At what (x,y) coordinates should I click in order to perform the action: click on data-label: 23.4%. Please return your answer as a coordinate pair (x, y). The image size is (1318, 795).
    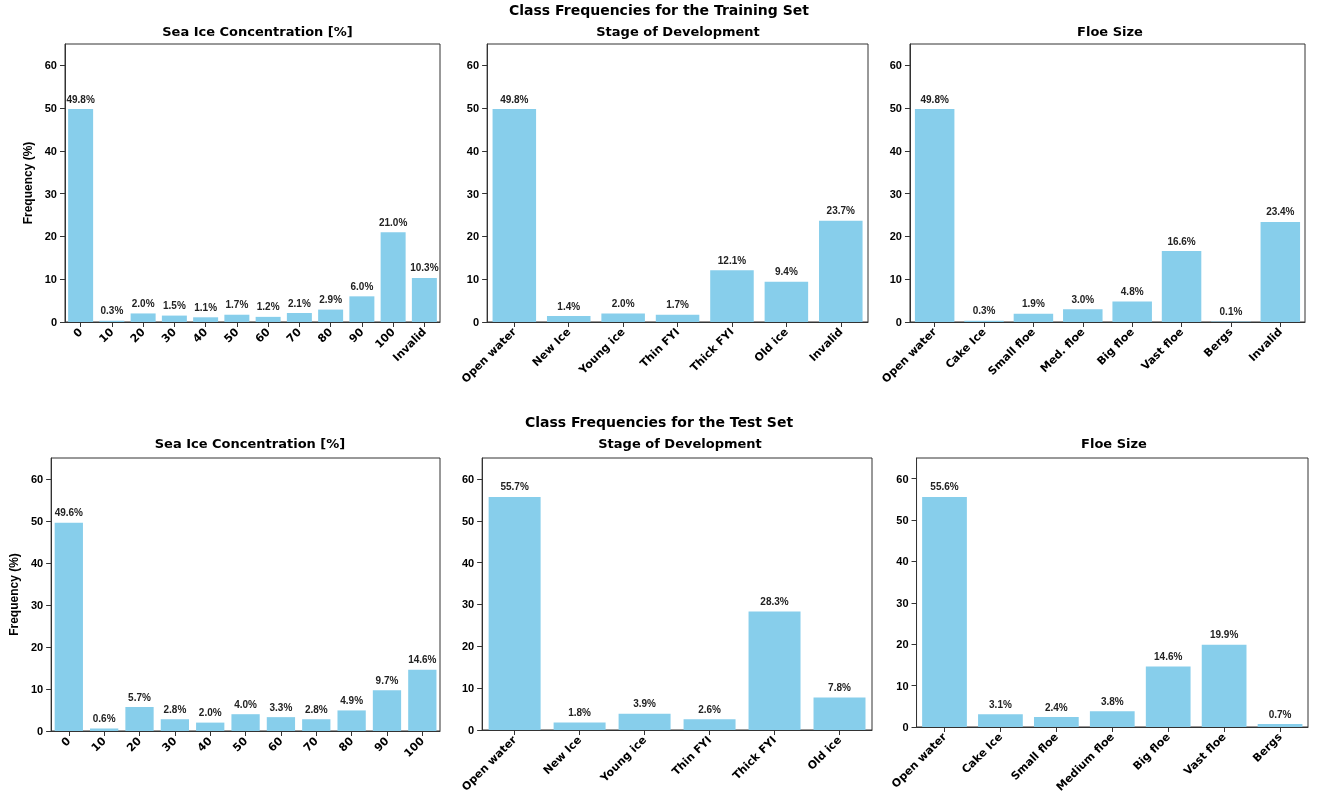
    Looking at the image, I should click on (1280, 212).